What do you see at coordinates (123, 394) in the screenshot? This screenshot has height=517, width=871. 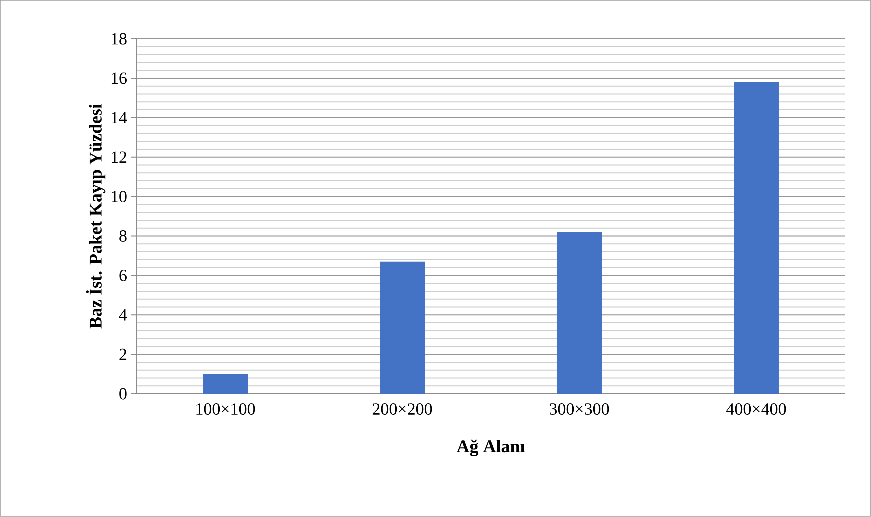 I see `y-tick-label: 0` at bounding box center [123, 394].